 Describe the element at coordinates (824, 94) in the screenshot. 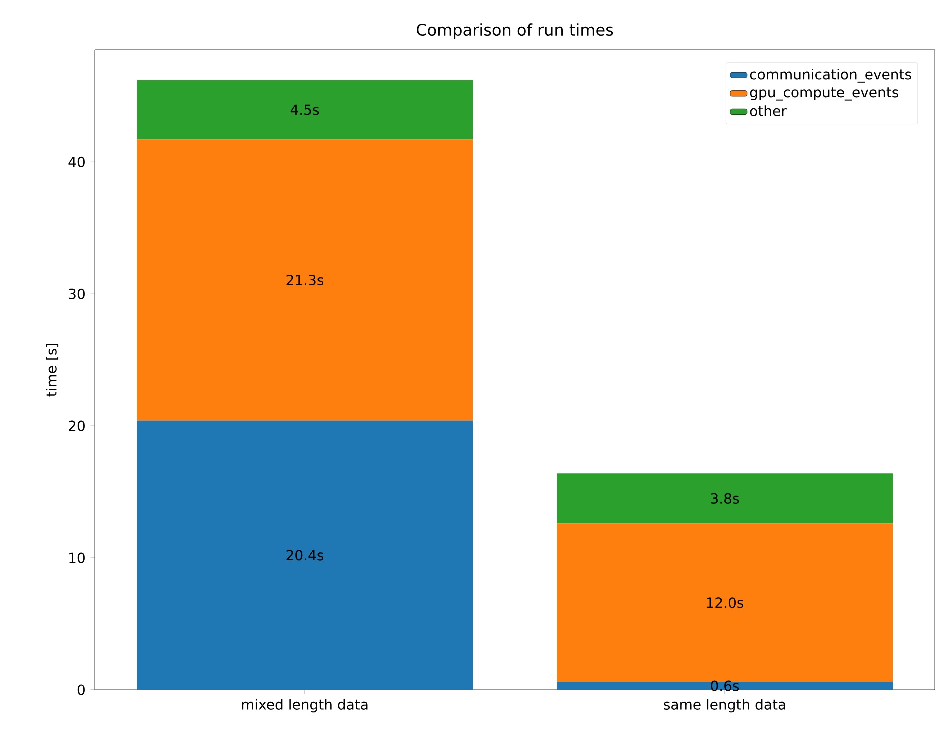

I see `legend-label: gpu_compute_events` at that location.